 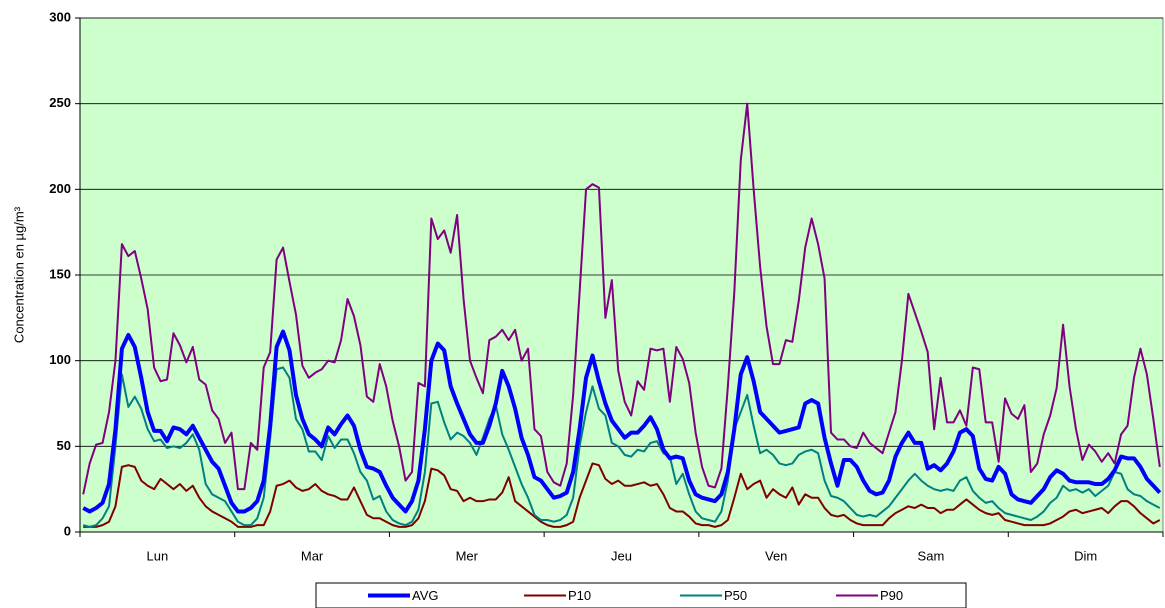 What do you see at coordinates (60, 102) in the screenshot?
I see `y-tick-label: 250` at bounding box center [60, 102].